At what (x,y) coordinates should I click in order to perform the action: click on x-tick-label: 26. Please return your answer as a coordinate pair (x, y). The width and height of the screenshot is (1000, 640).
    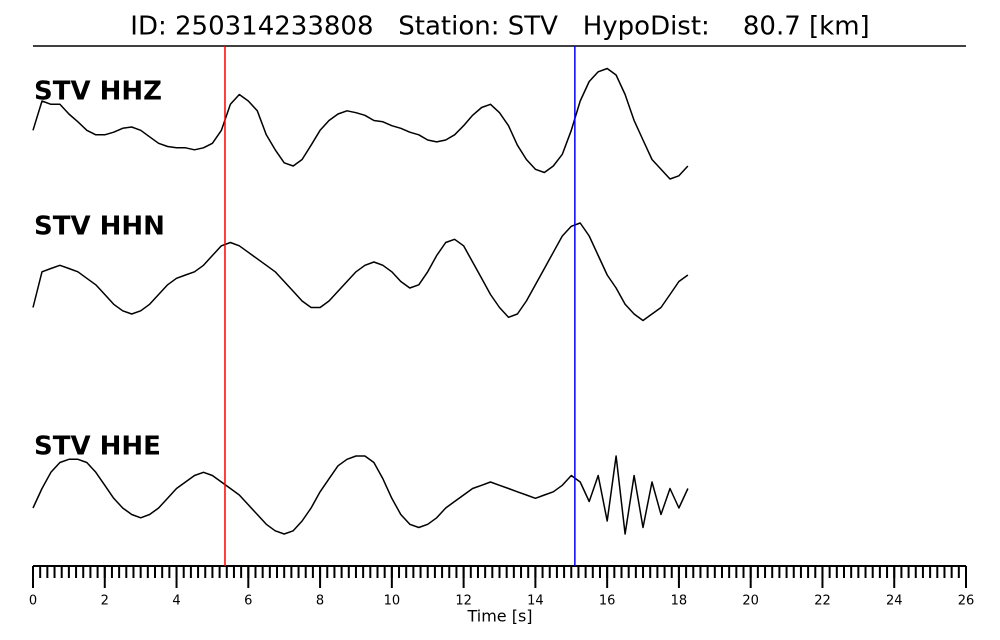
    Looking at the image, I should click on (966, 601).